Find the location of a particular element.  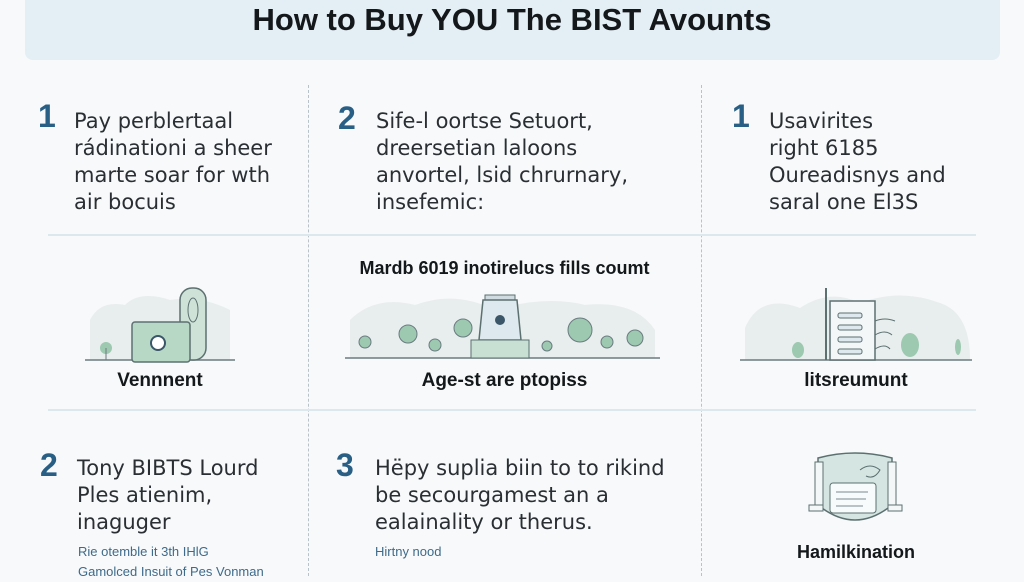

building-pin-icon is located at coordinates (502, 326).